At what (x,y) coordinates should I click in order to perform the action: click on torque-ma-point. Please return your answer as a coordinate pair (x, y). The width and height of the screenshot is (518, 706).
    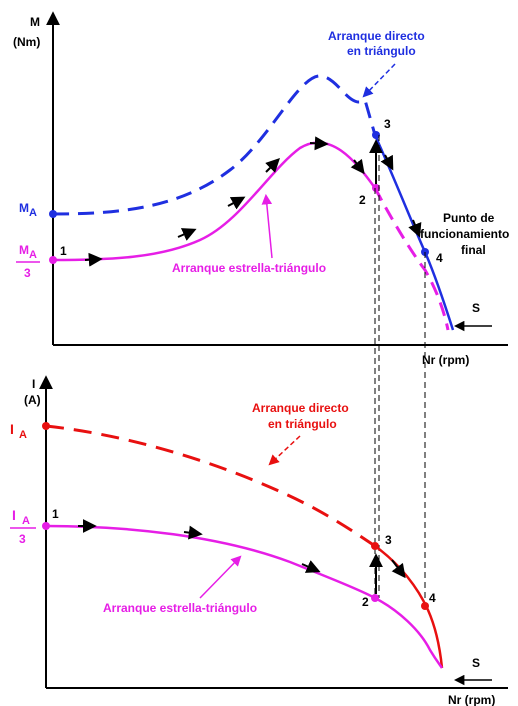
    Looking at the image, I should click on (53, 214).